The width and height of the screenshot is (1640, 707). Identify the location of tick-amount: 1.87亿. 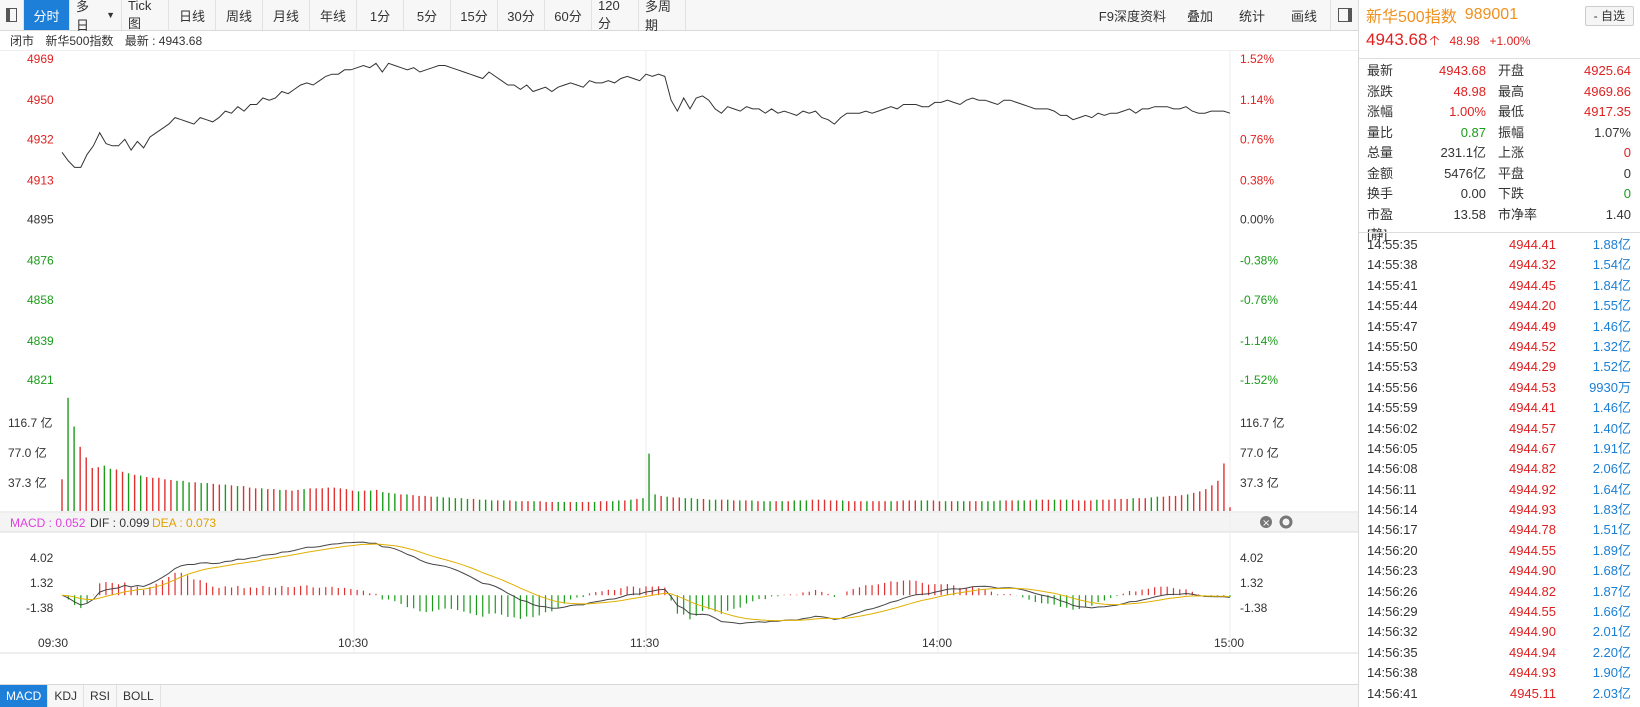
(1611, 591).